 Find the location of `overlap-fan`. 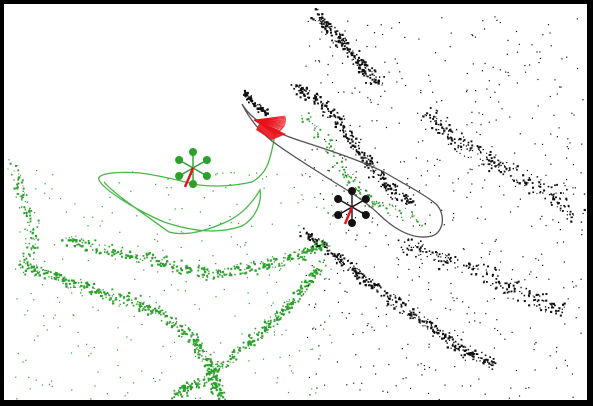

overlap-fan is located at coordinates (270, 127).